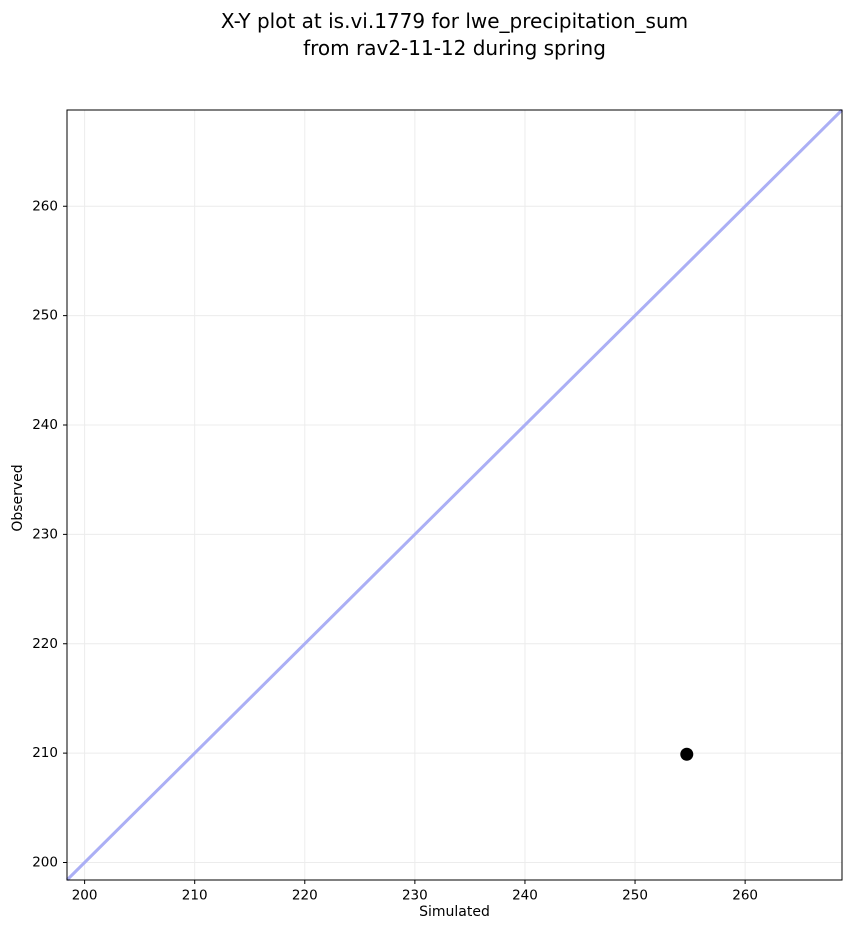 This screenshot has width=851, height=934. What do you see at coordinates (454, 48) in the screenshot?
I see `chart-title-line-2: from rav2-11-12 during spring` at bounding box center [454, 48].